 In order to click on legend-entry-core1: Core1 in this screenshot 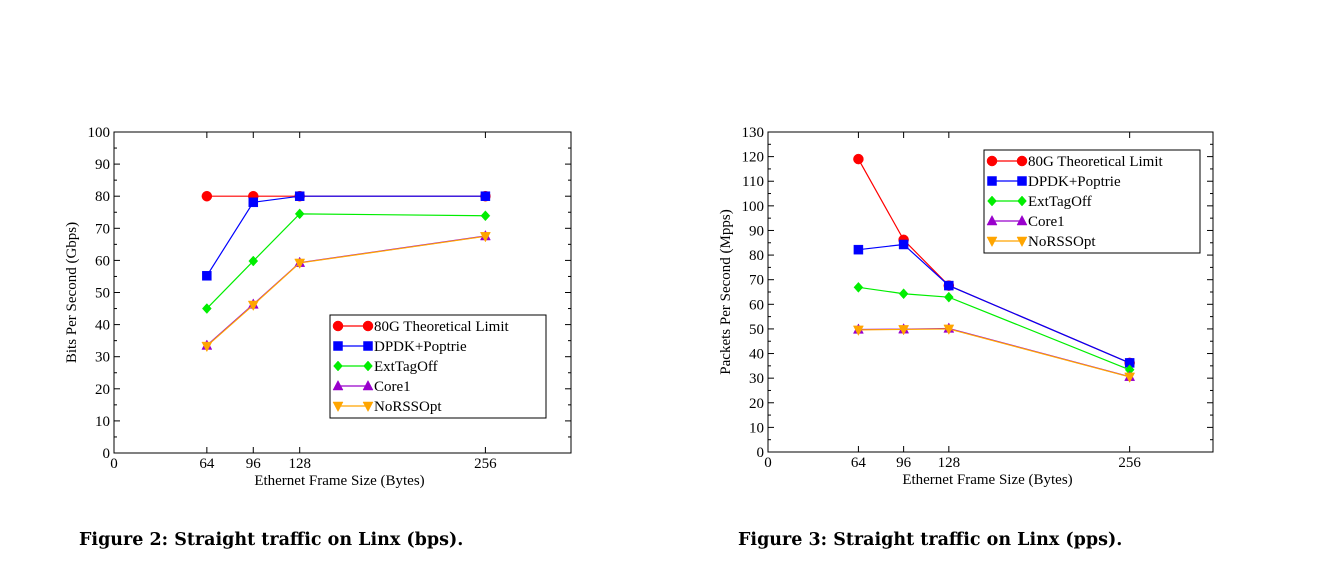, I will do `click(371, 387)`.